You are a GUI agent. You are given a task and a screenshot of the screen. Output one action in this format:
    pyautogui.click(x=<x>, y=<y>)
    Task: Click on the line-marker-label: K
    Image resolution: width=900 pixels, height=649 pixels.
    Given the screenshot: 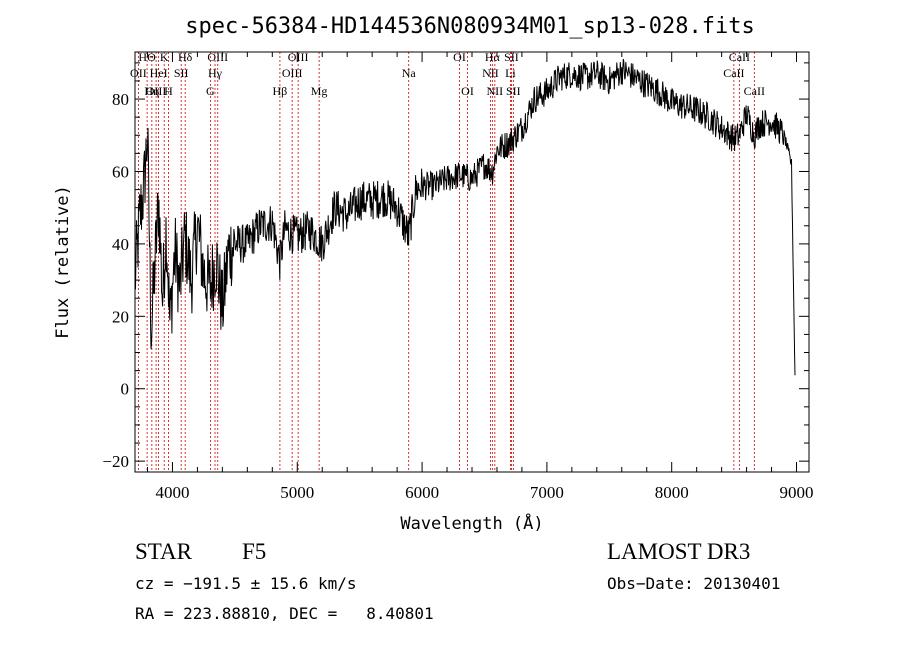 What is the action you would take?
    pyautogui.click(x=164, y=57)
    